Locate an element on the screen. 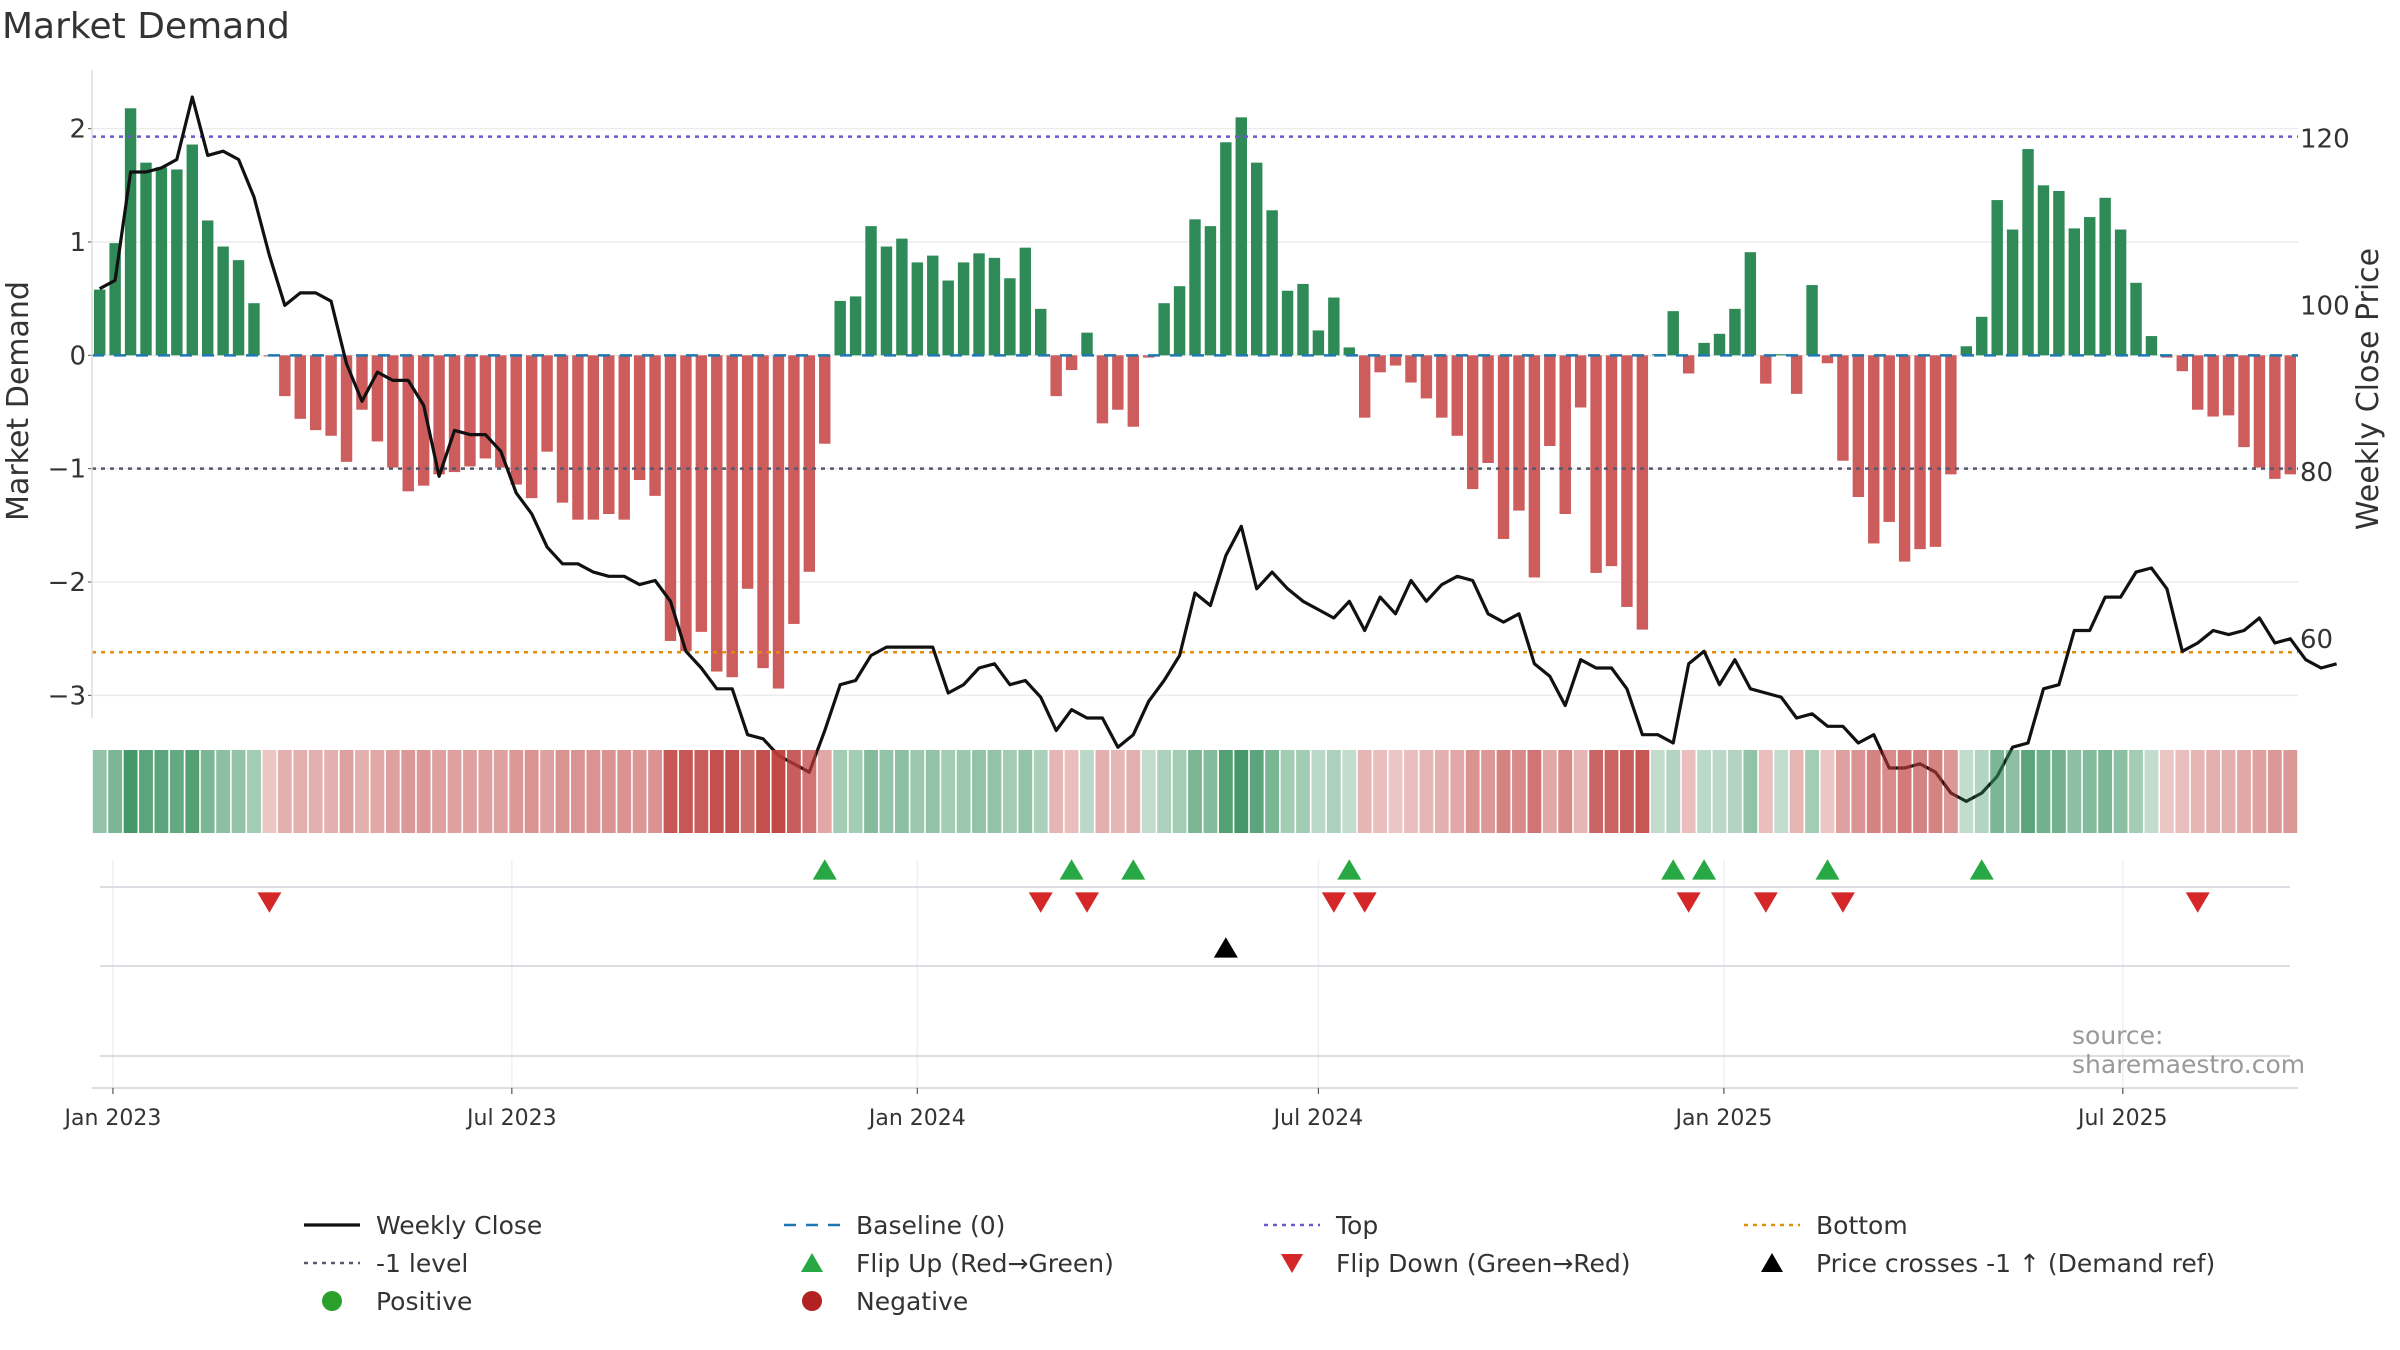  legend-label: Weekly Close is located at coordinates (459, 1225).